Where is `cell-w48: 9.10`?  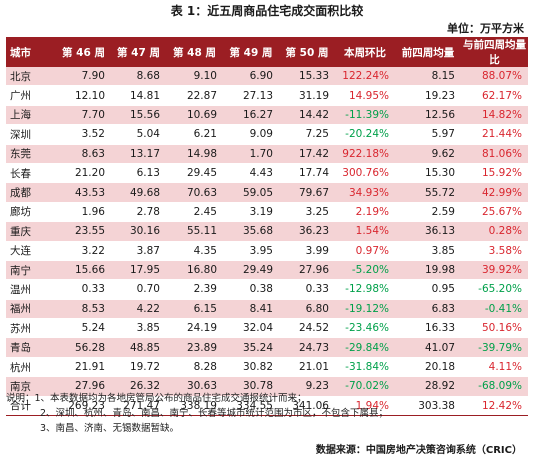 cell-w48: 9.10 is located at coordinates (194, 77).